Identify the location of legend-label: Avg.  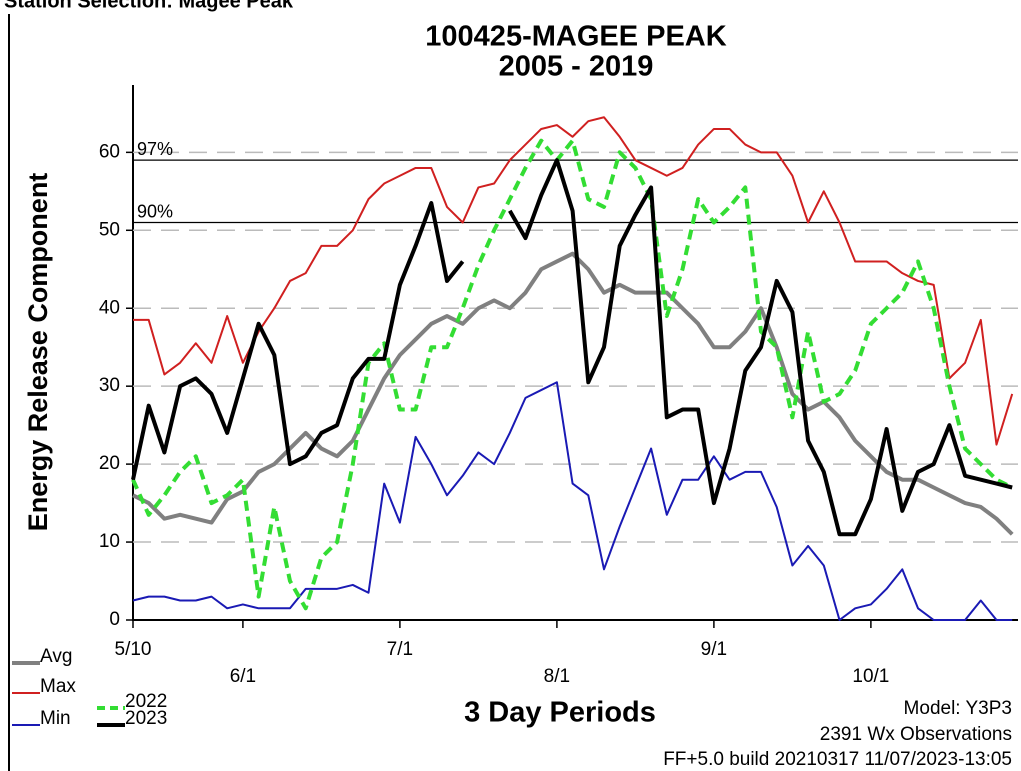
(56, 656).